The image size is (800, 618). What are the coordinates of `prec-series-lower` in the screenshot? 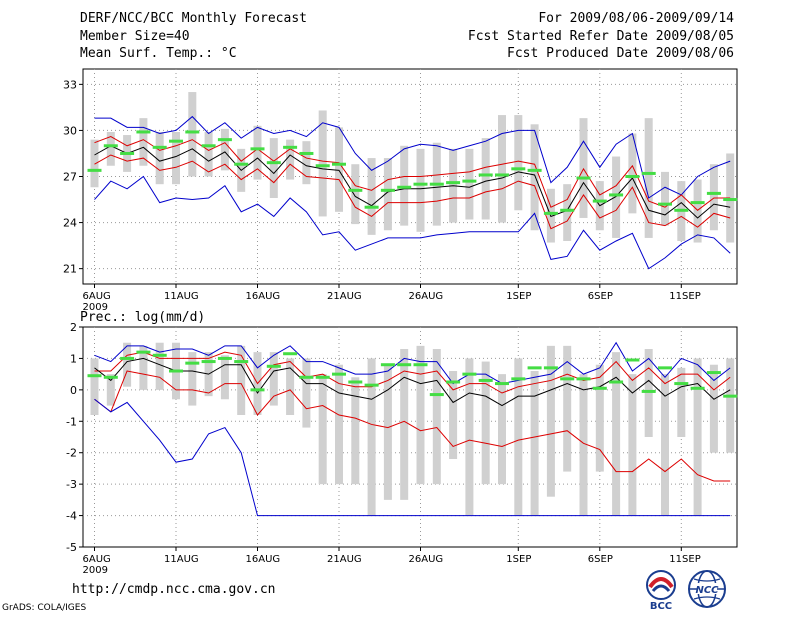 It's located at (412, 426).